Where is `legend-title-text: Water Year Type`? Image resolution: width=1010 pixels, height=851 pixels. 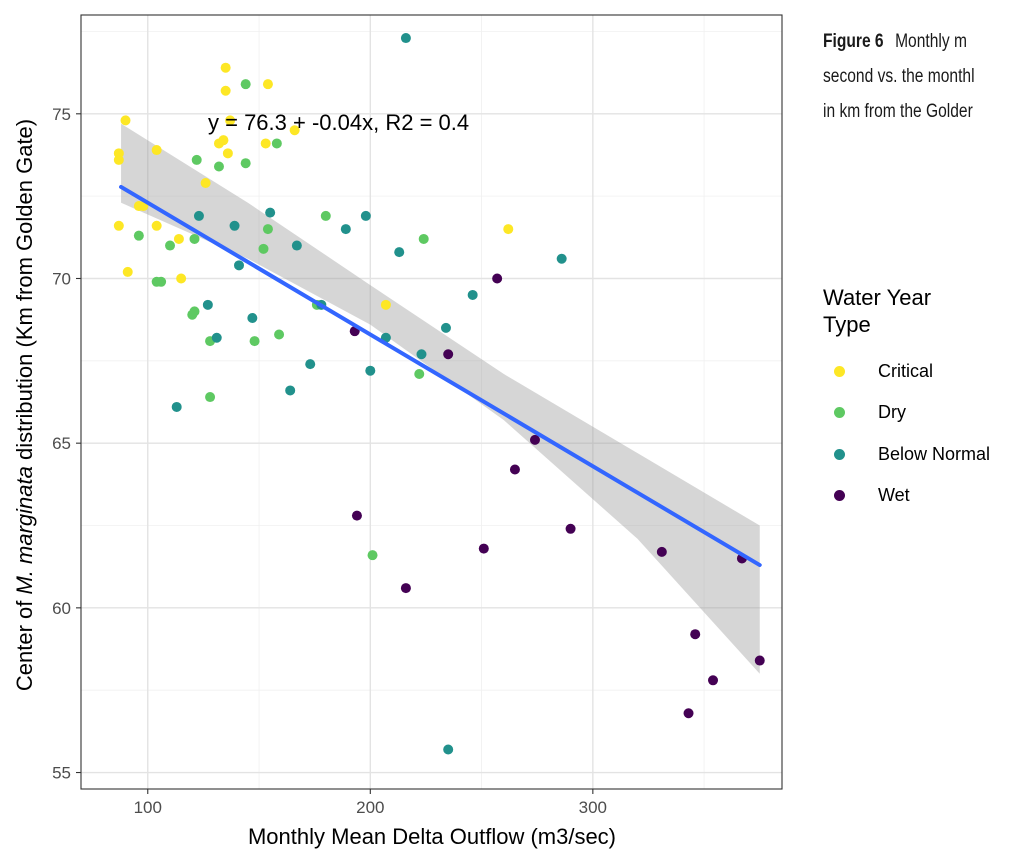
legend-title-text: Water Year Type is located at coordinates (877, 311).